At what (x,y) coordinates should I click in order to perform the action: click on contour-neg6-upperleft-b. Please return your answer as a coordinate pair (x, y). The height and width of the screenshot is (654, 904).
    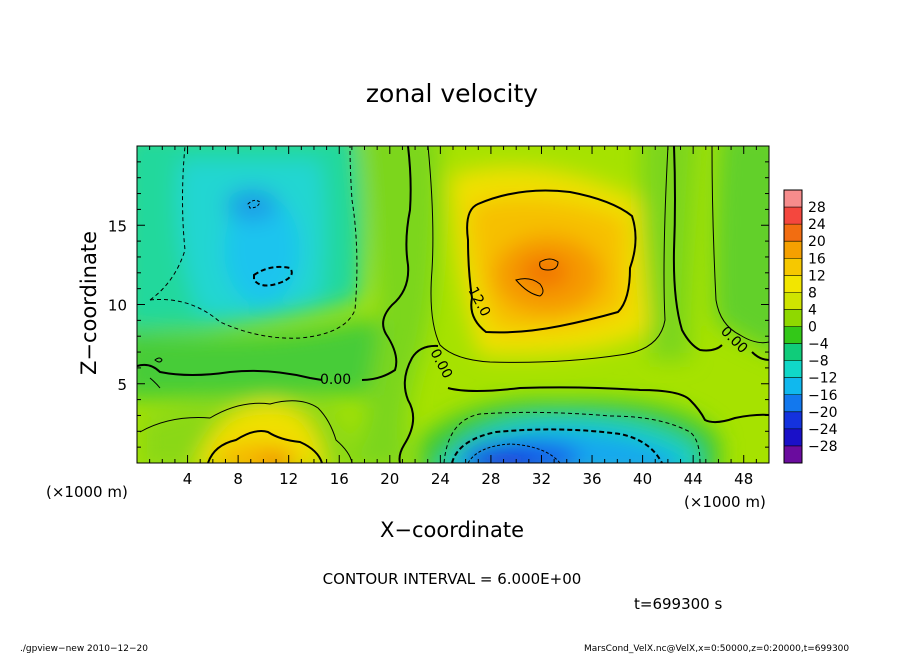
    Looking at the image, I should click on (253, 242).